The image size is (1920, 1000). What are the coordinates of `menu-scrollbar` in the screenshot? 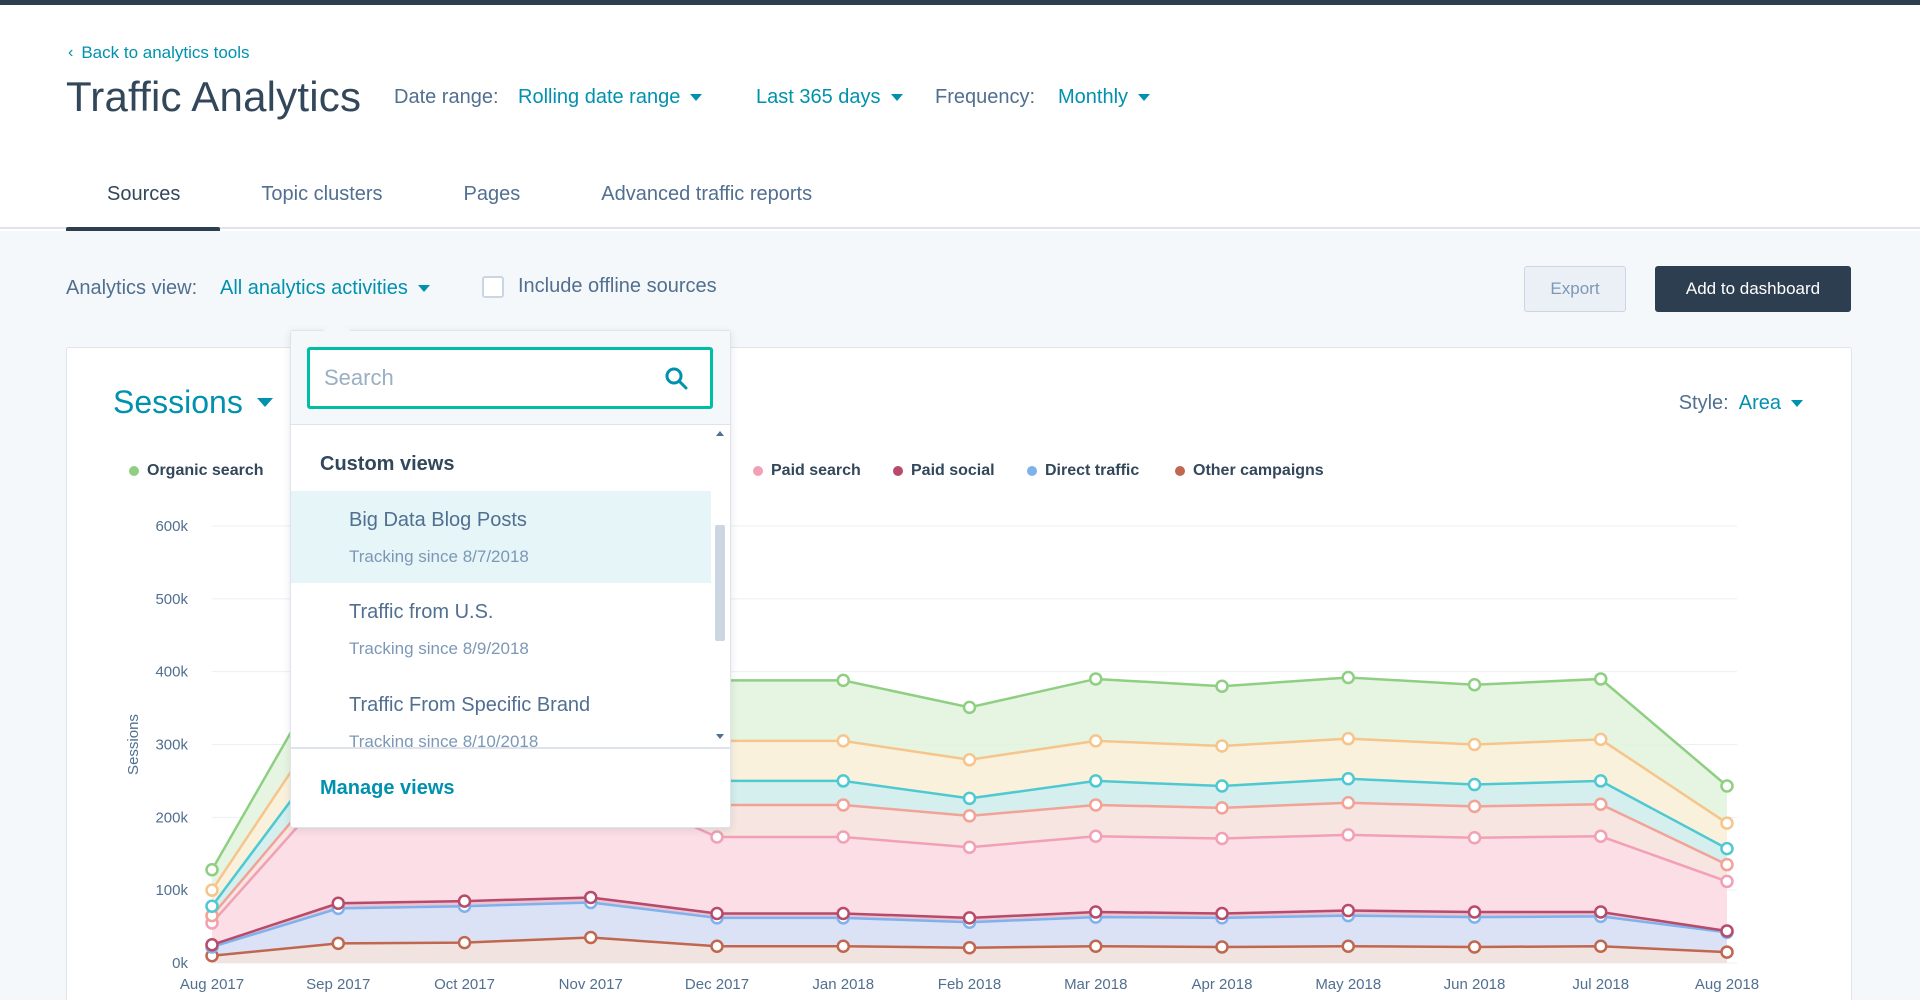 It's located at (720, 586).